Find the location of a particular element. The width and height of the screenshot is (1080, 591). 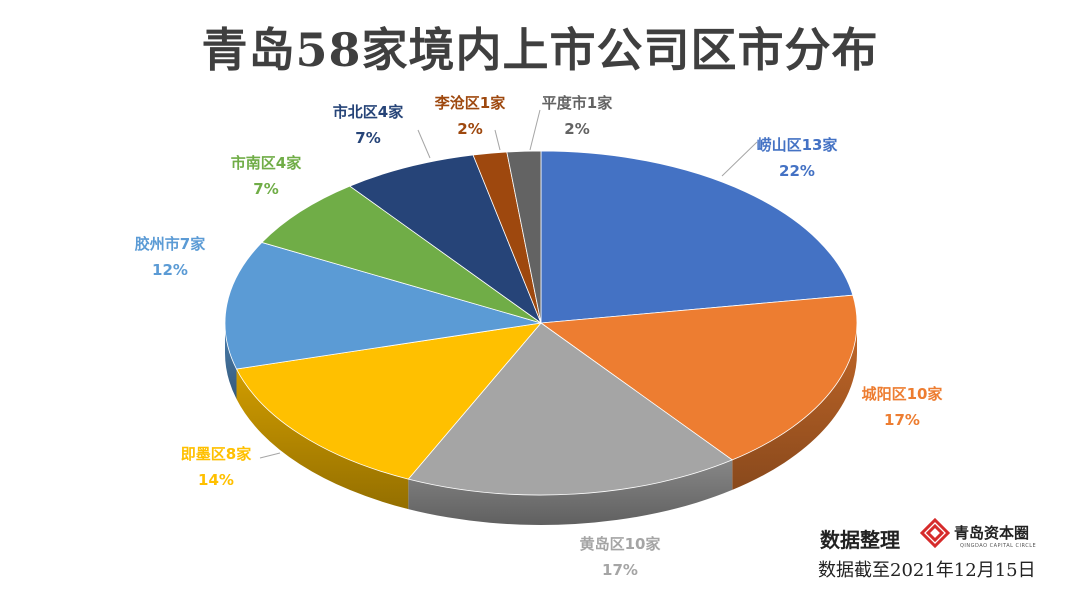

footer-brand-en: QINGDAO CAPITAL CIRCLE is located at coordinates (998, 546).